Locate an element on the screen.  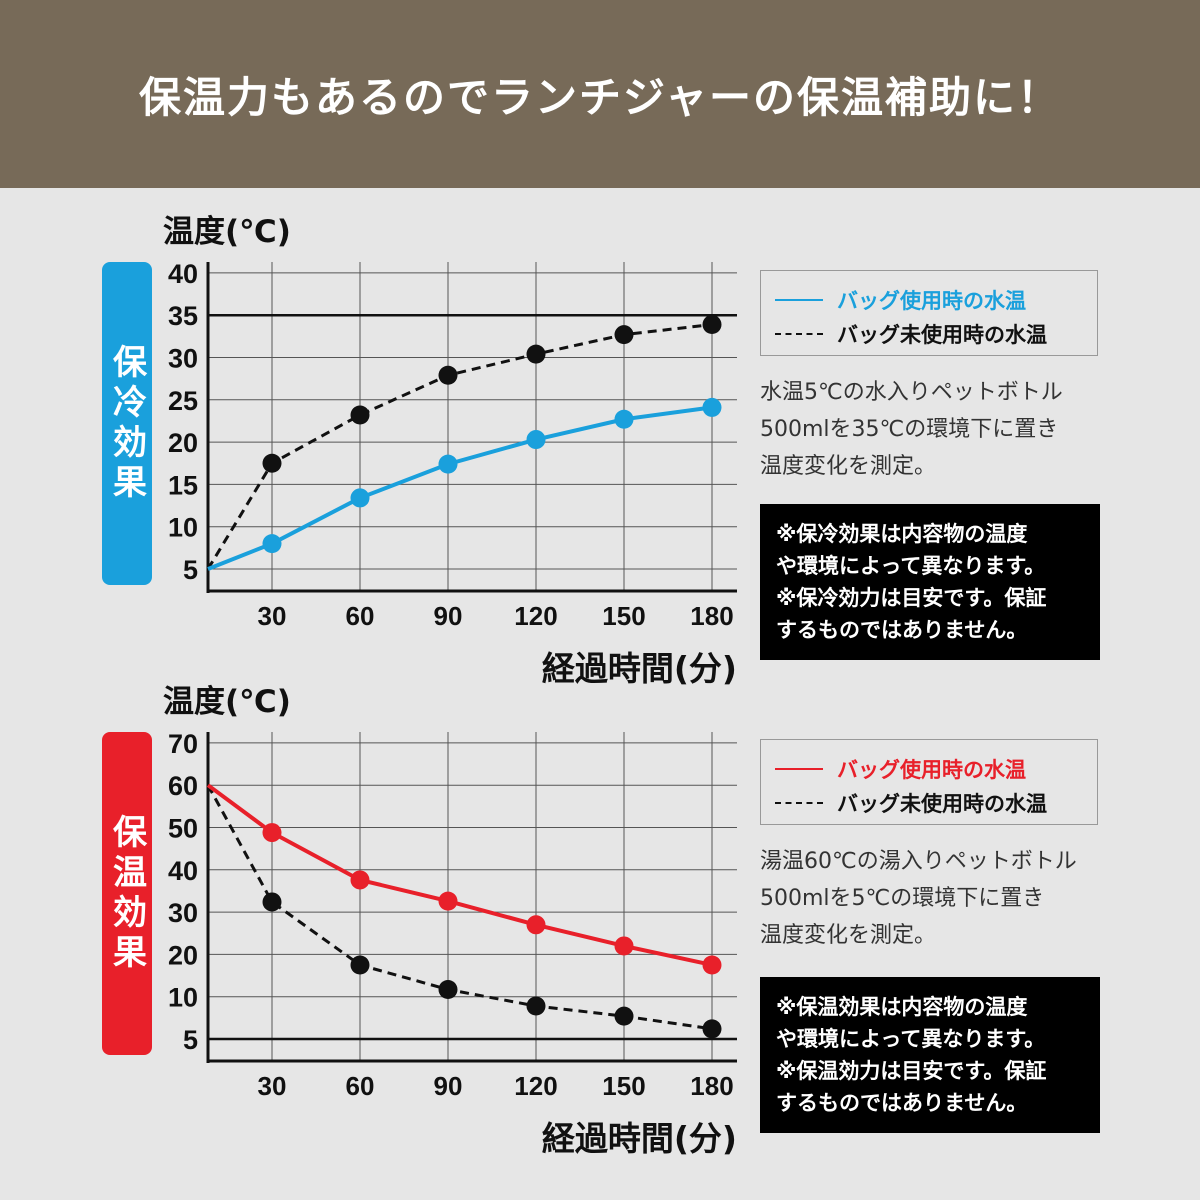
y-tick-label: 25 is located at coordinates (183, 401).